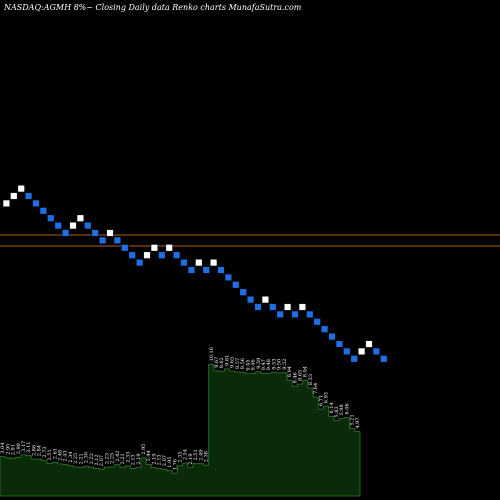 This screenshot has width=500, height=500. I want to click on volume-label: 5.21, so click(353, 419).